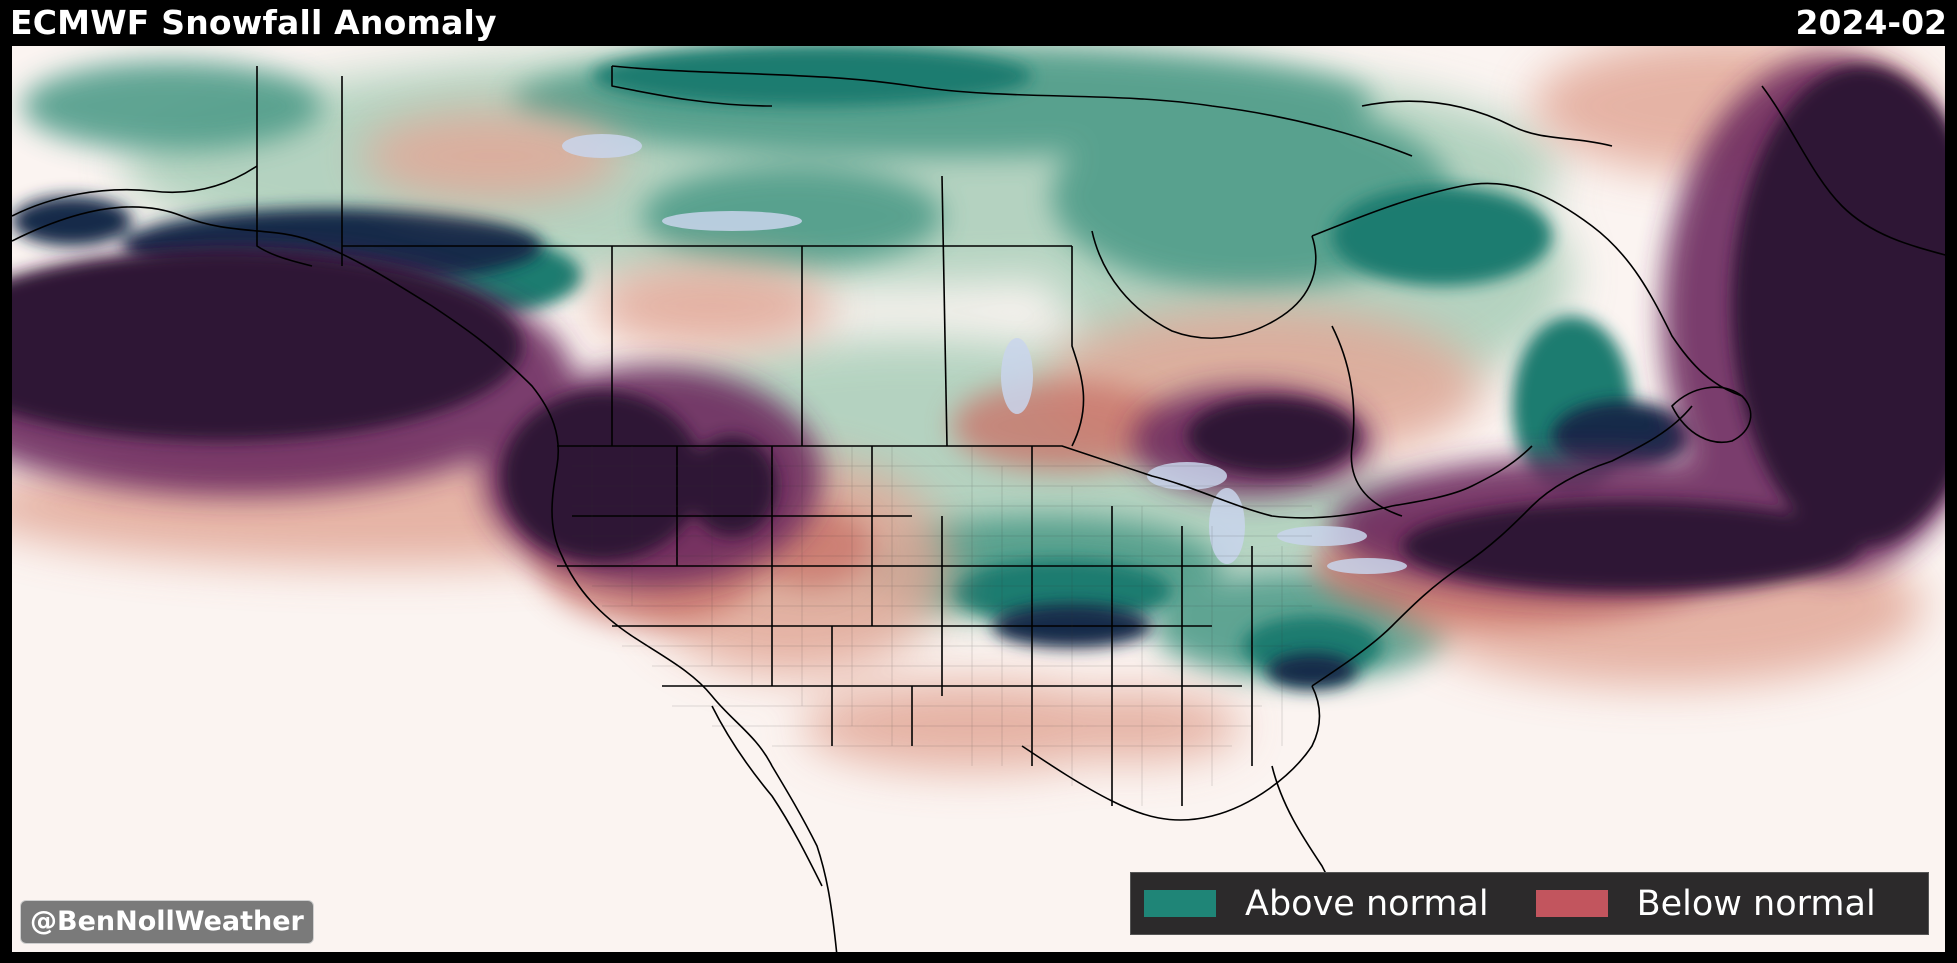  I want to click on county-lines, so click(942, 626).